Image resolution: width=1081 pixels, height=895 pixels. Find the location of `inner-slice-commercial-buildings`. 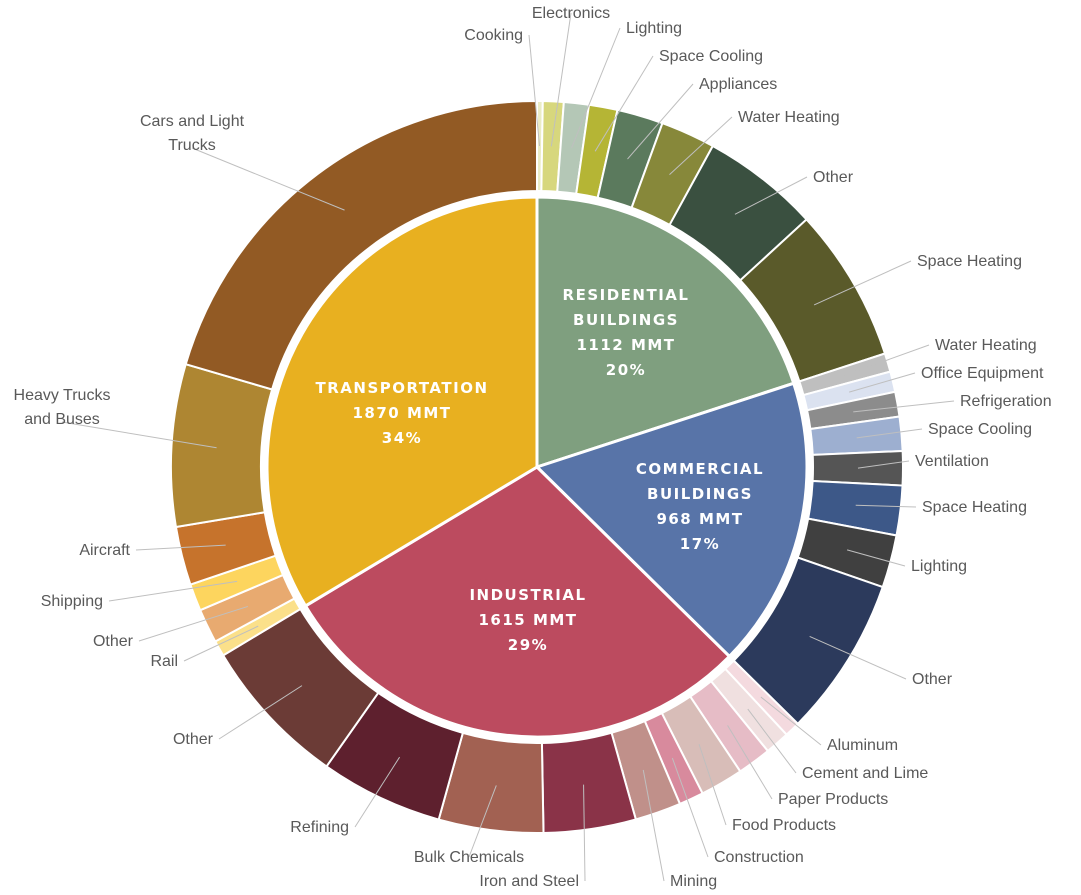

inner-slice-commercial-buildings is located at coordinates (671, 520).